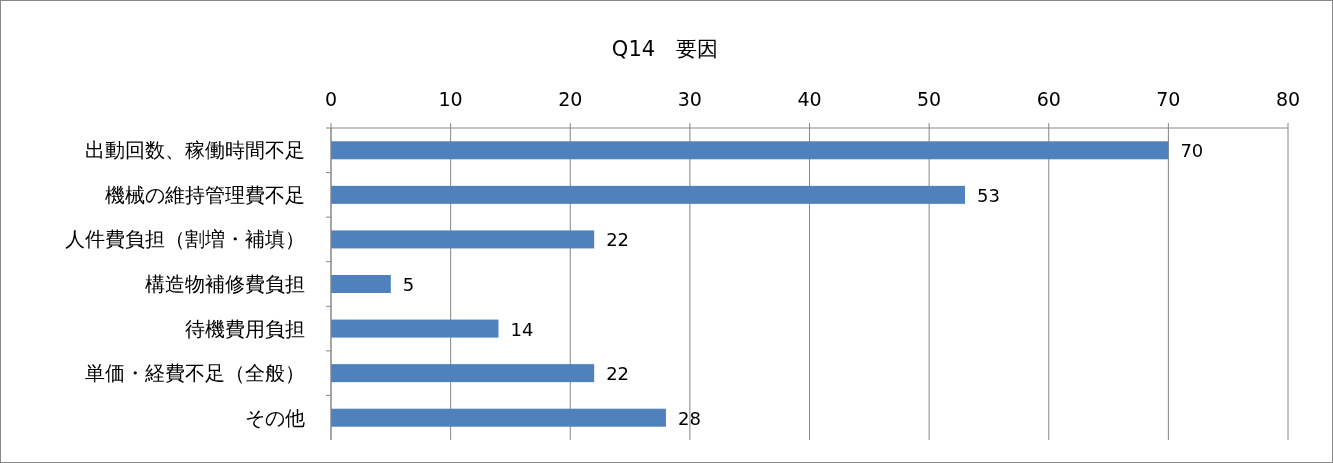 This screenshot has width=1333, height=463. Describe the element at coordinates (195, 150) in the screenshot. I see `y-tick-label: 出動回数、稼働時間不足` at that location.